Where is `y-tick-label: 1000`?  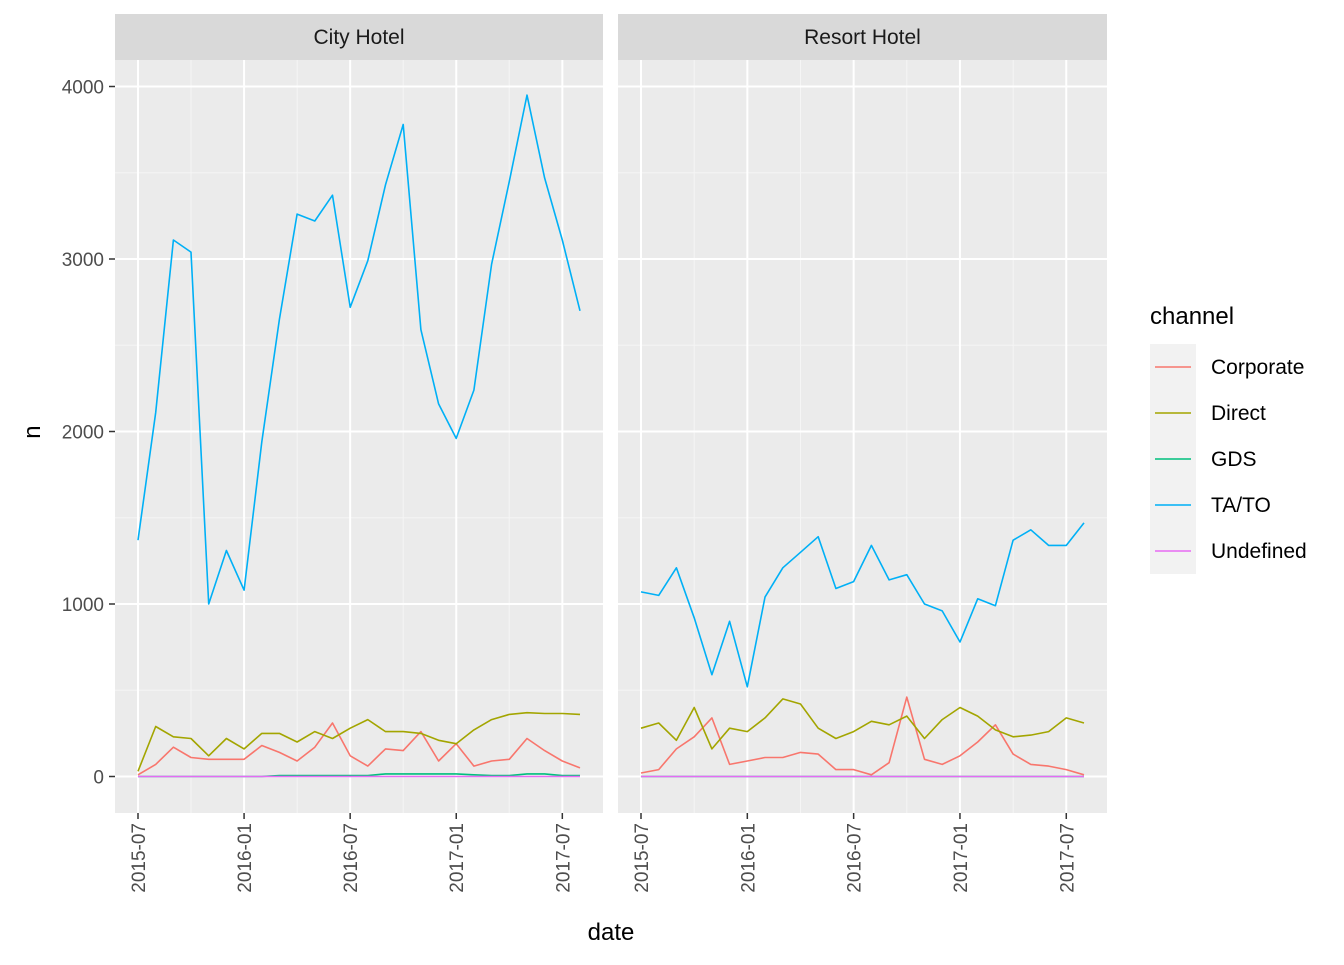 y-tick-label: 1000 is located at coordinates (83, 605).